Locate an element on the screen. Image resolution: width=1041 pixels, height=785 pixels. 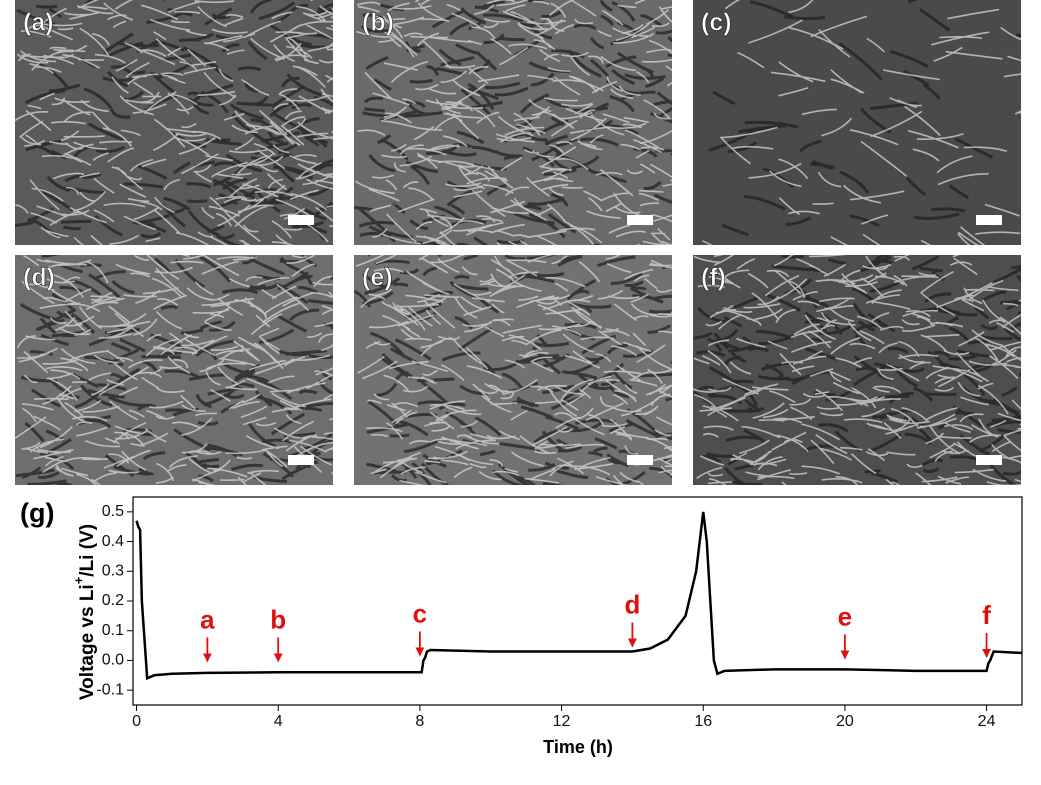
y-tick-label: 0.0 is located at coordinates (113, 660).